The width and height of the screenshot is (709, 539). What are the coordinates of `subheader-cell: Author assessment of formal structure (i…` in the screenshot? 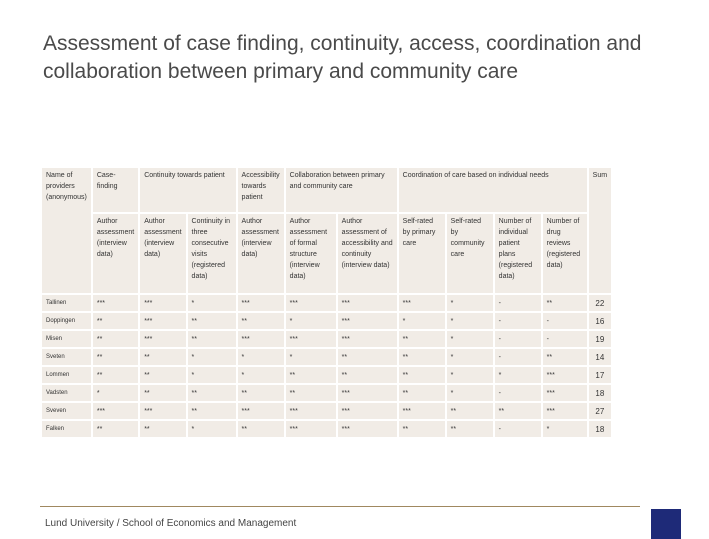 It's located at (310, 253).